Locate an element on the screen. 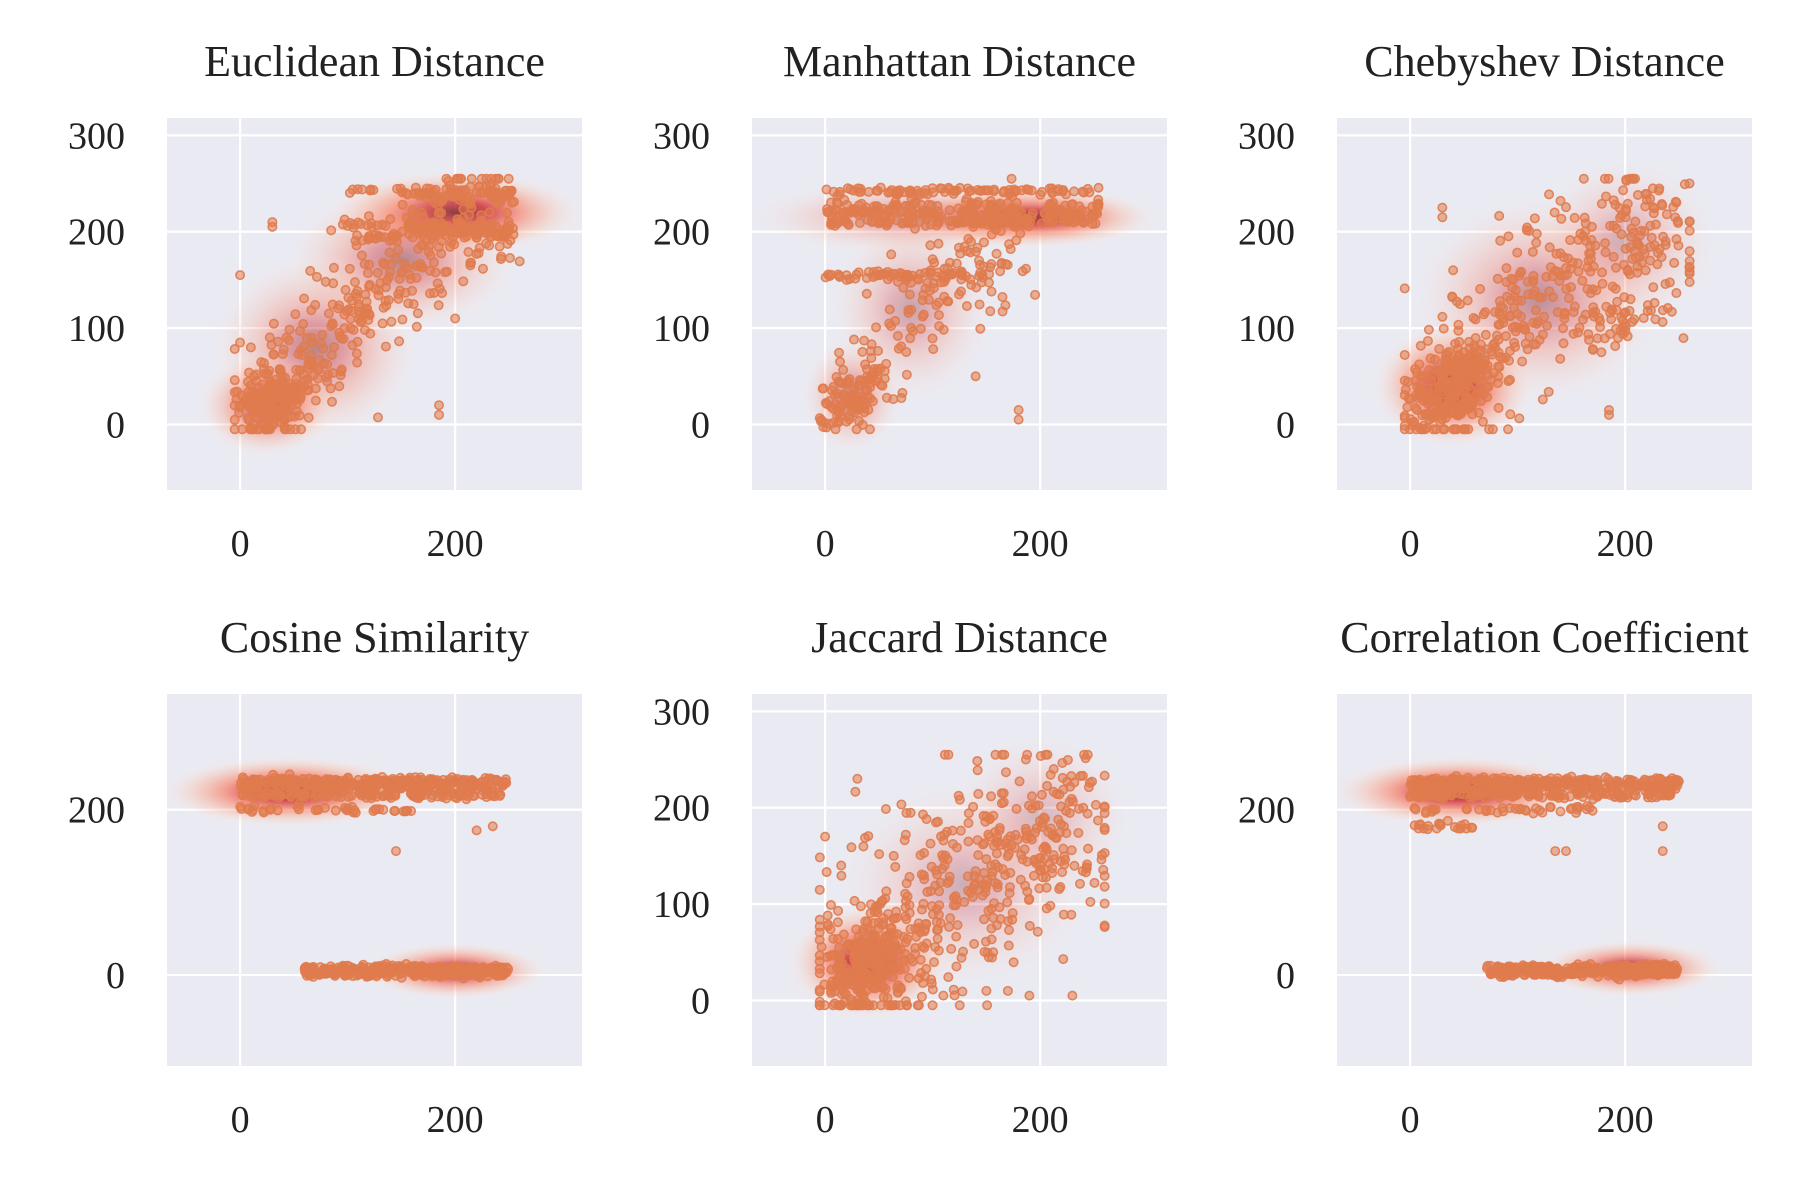 Image resolution: width=1800 pixels, height=1200 pixels. scatter-points is located at coordinates (1544, 877).